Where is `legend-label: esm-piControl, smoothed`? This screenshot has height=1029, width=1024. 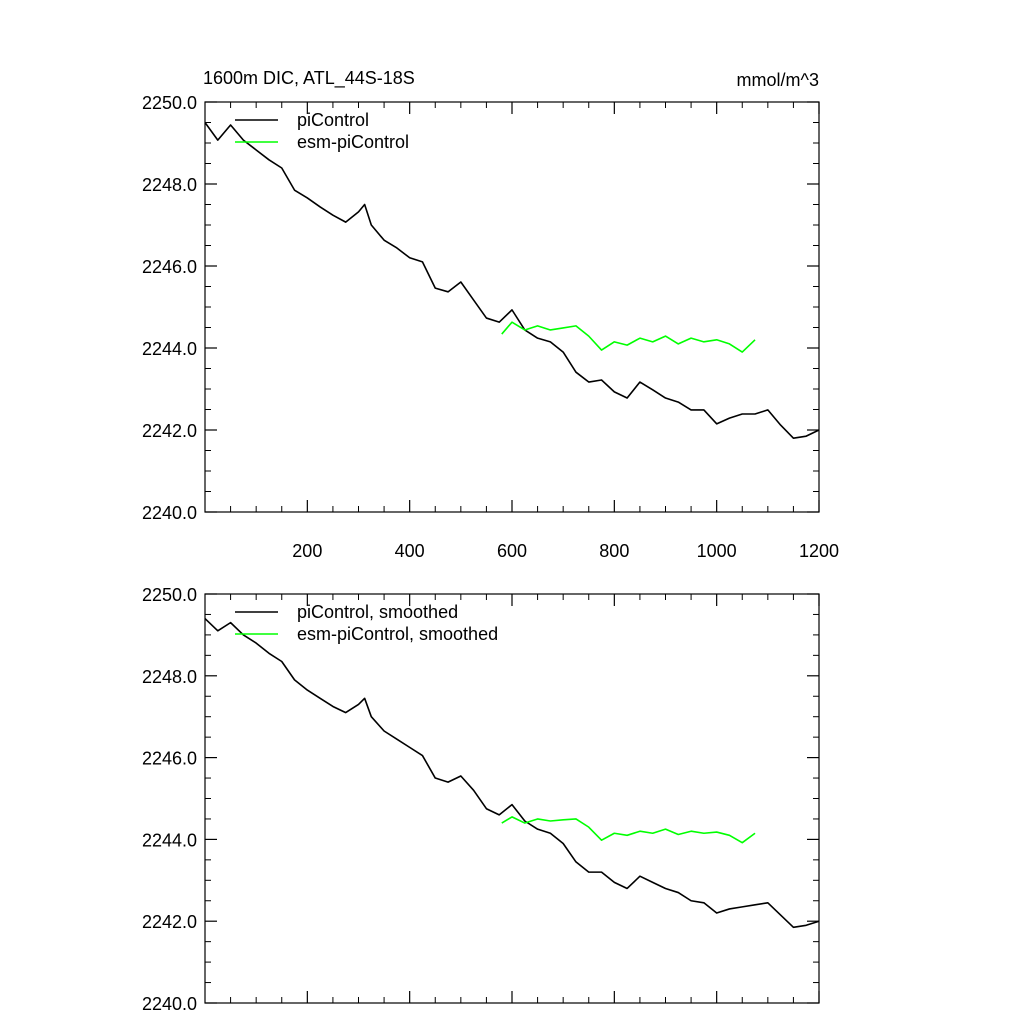 legend-label: esm-piControl, smoothed is located at coordinates (397, 634).